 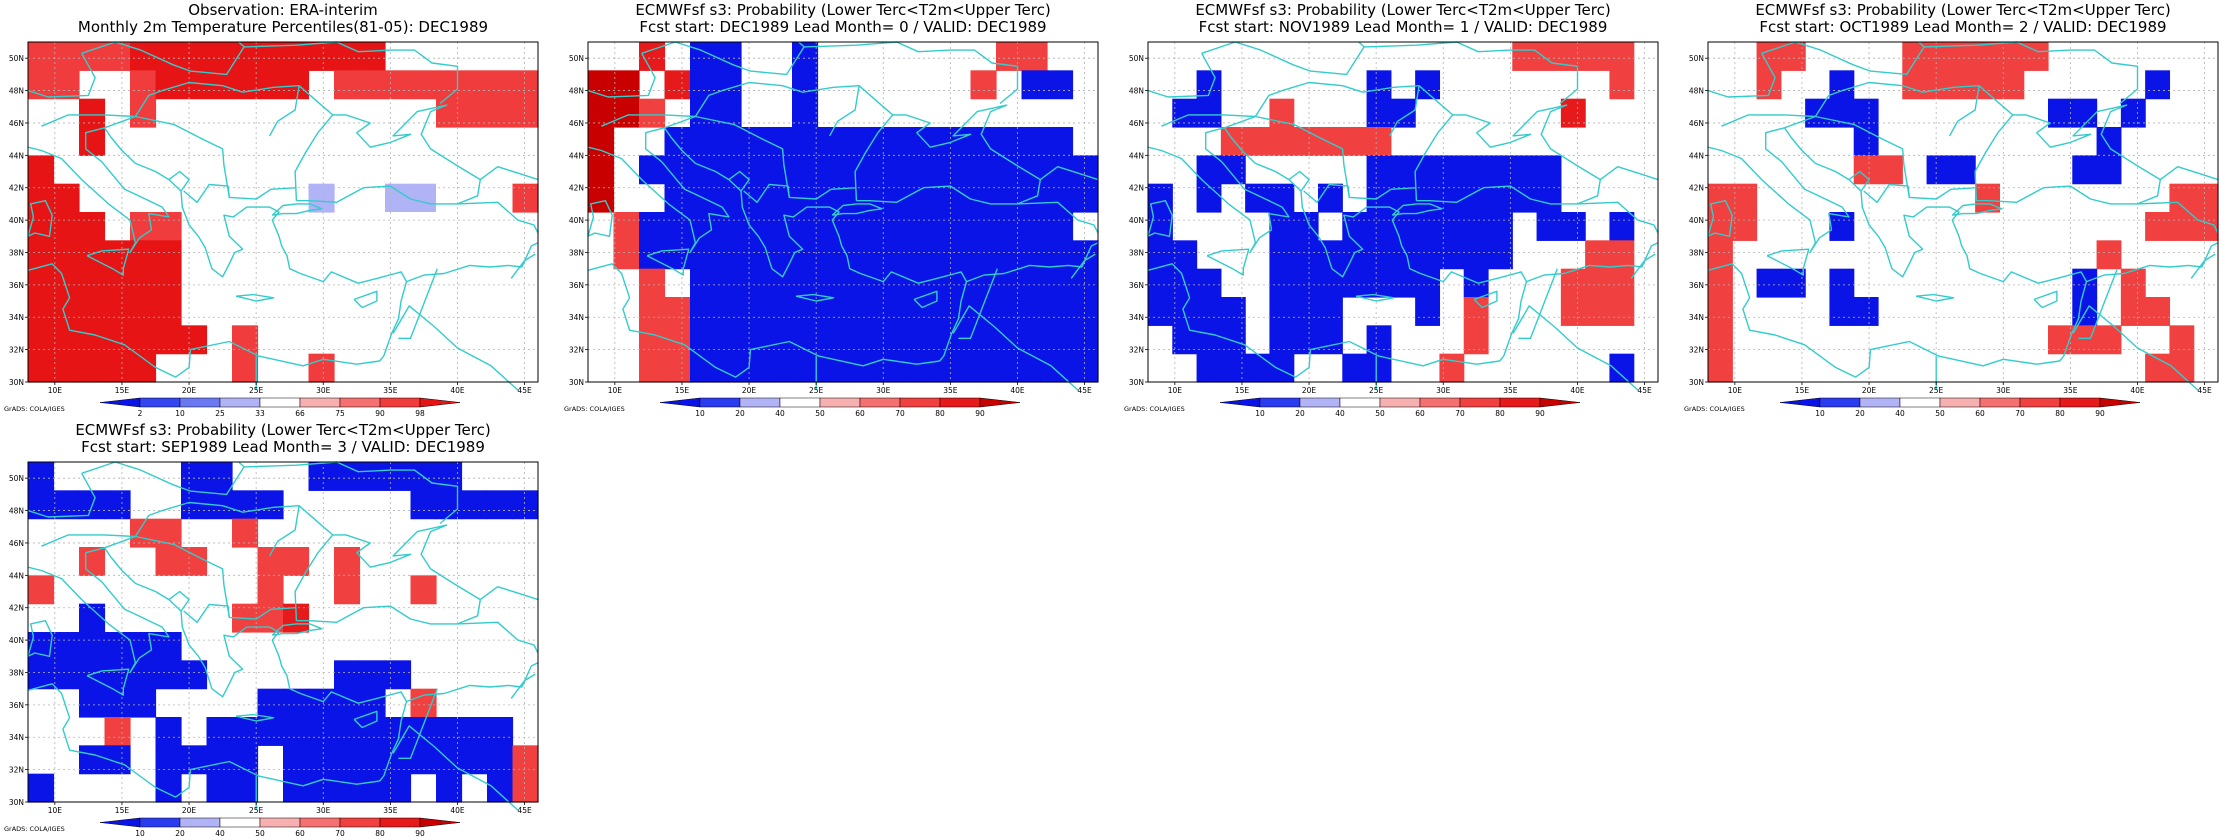 I want to click on lat-tick-label: 48N, so click(x=576, y=91).